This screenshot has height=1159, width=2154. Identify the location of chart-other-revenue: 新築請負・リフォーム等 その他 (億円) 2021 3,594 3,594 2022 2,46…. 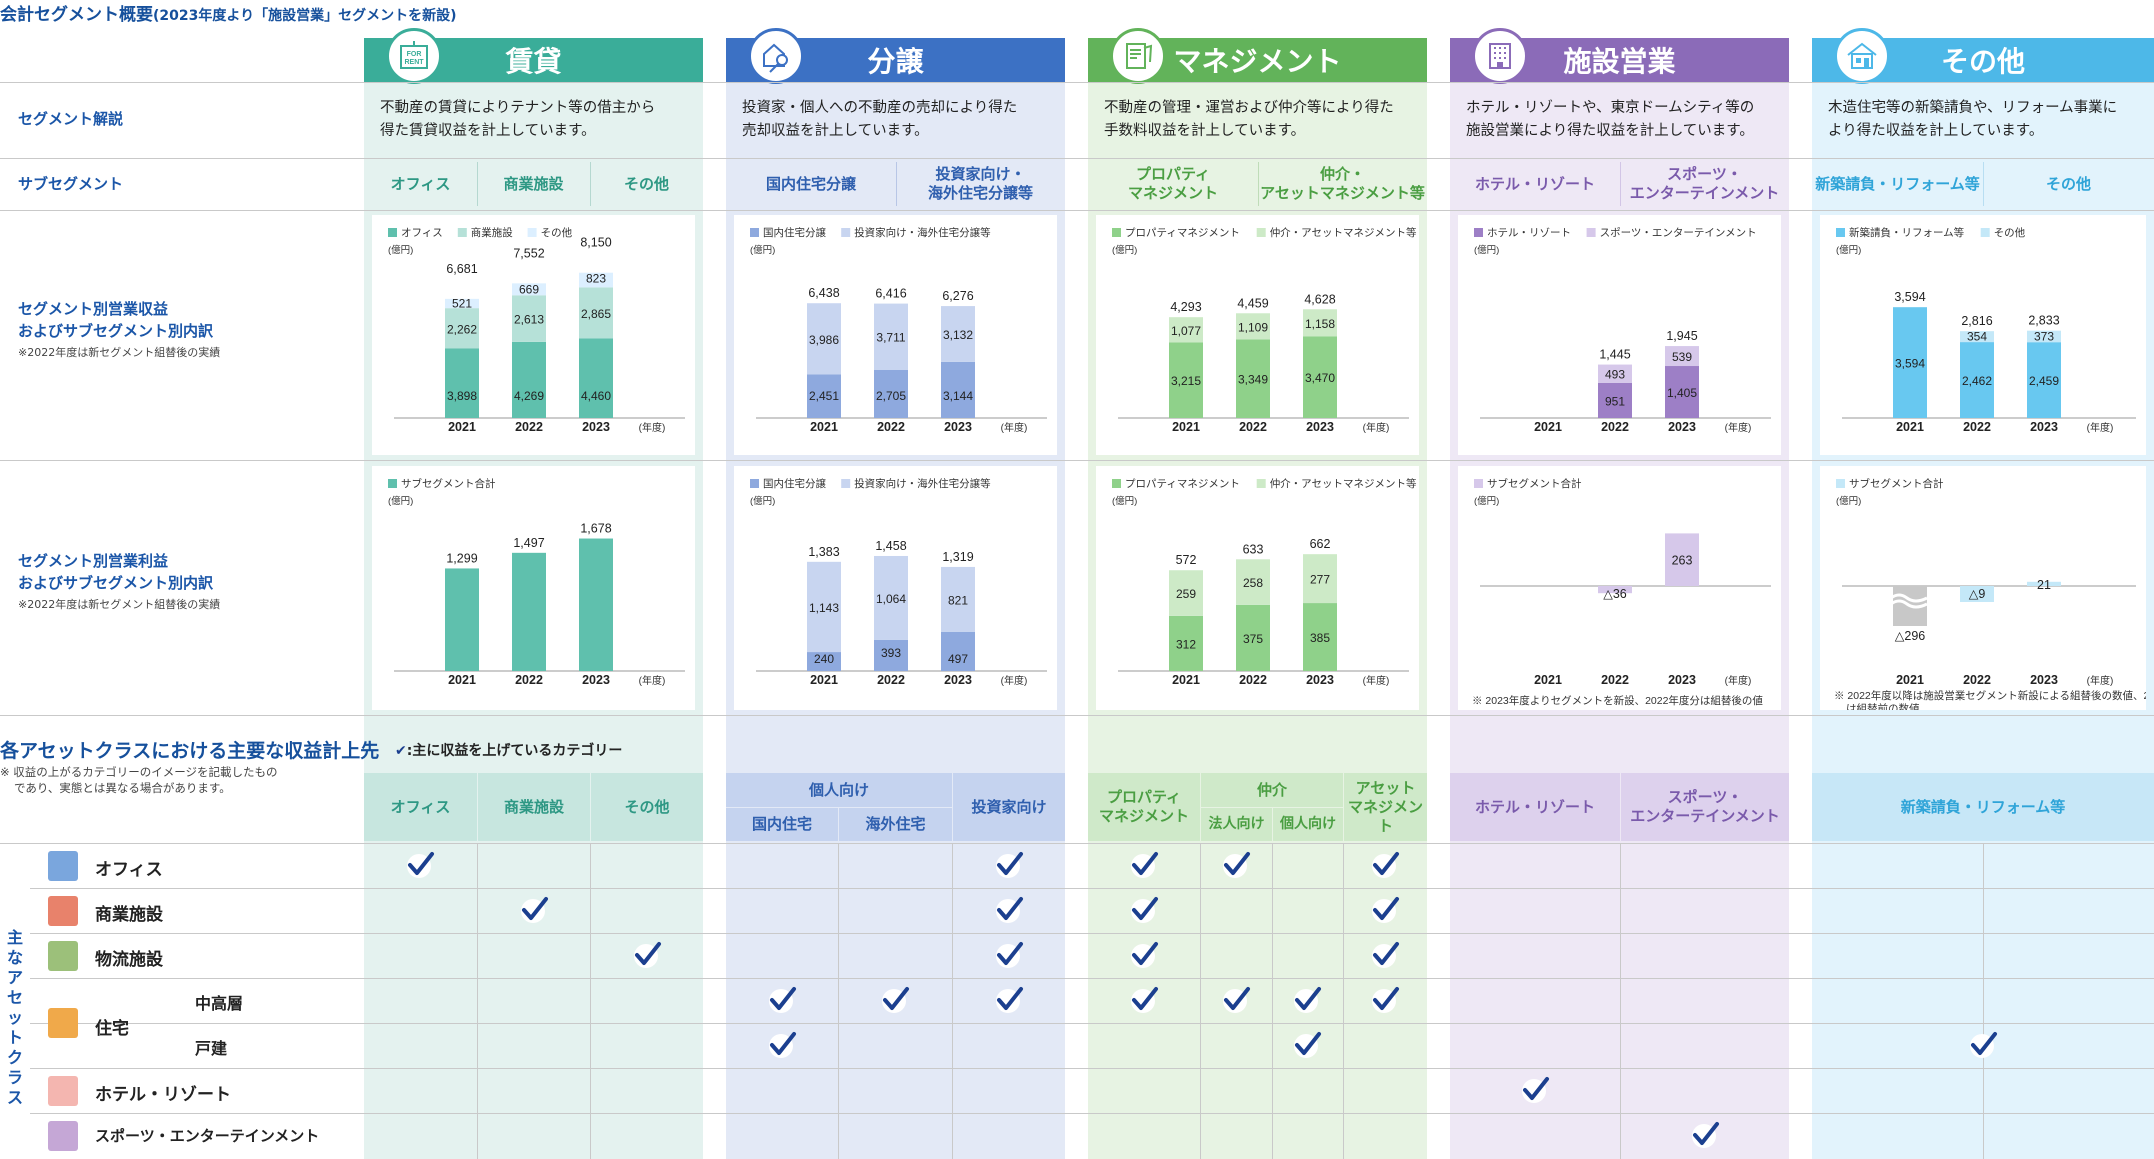
(1986, 330).